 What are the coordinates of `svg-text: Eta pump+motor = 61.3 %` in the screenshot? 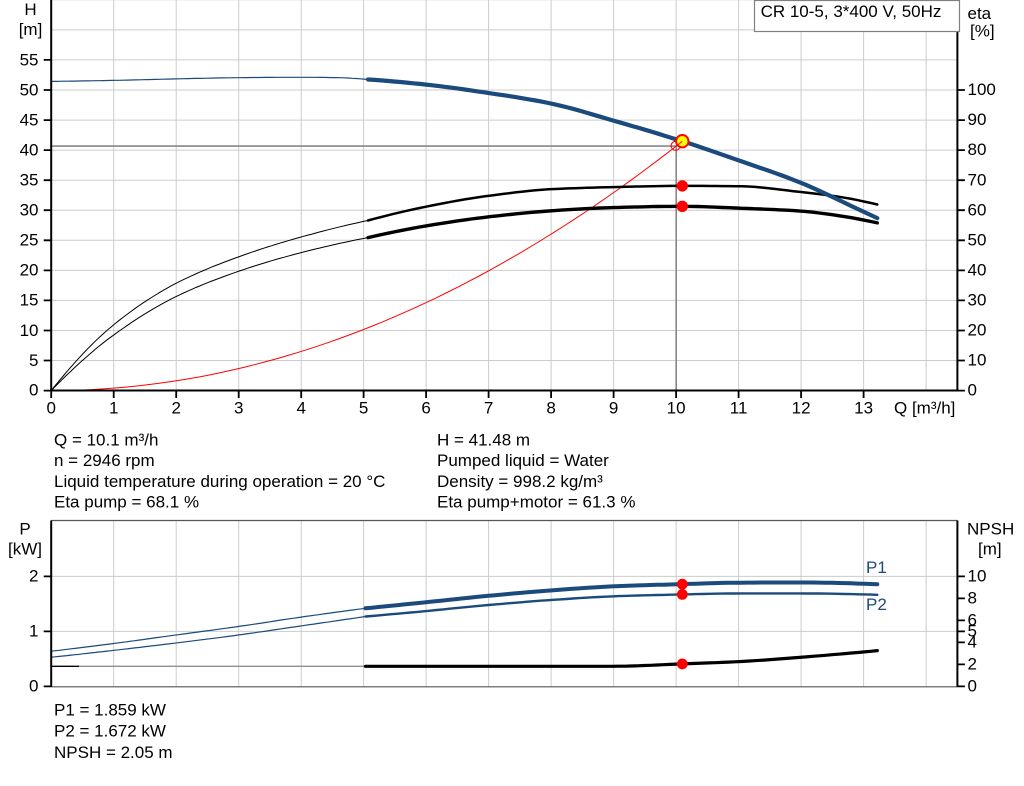 It's located at (536, 502).